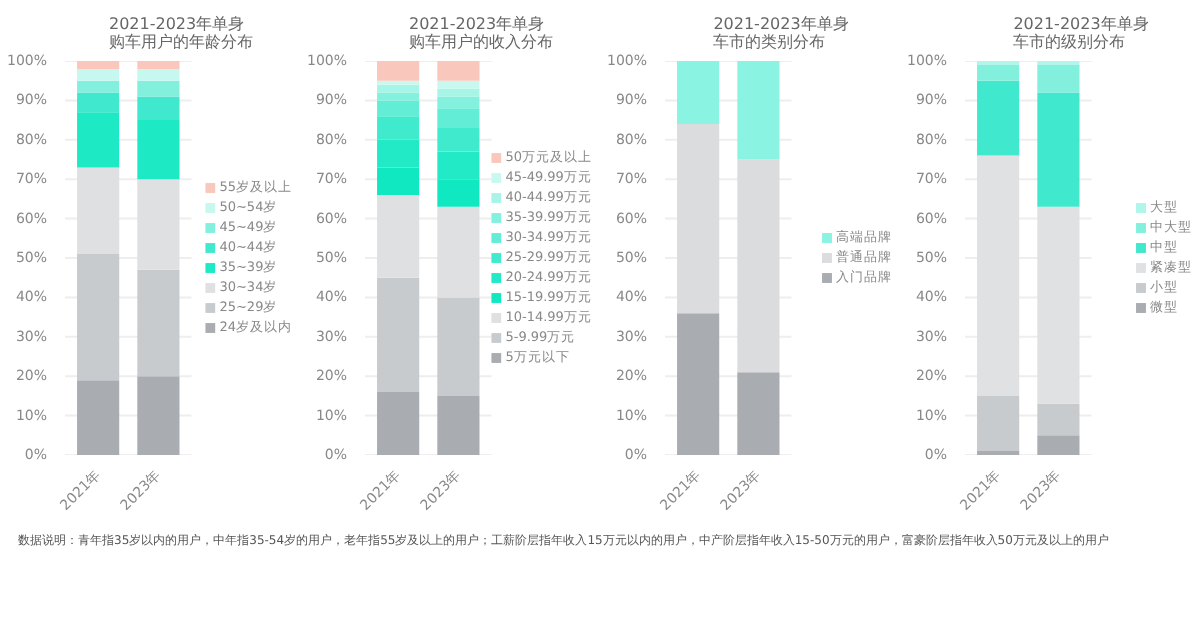  I want to click on chart-title: 2021-2023年单身车市的级别分布, so click(1081, 33).